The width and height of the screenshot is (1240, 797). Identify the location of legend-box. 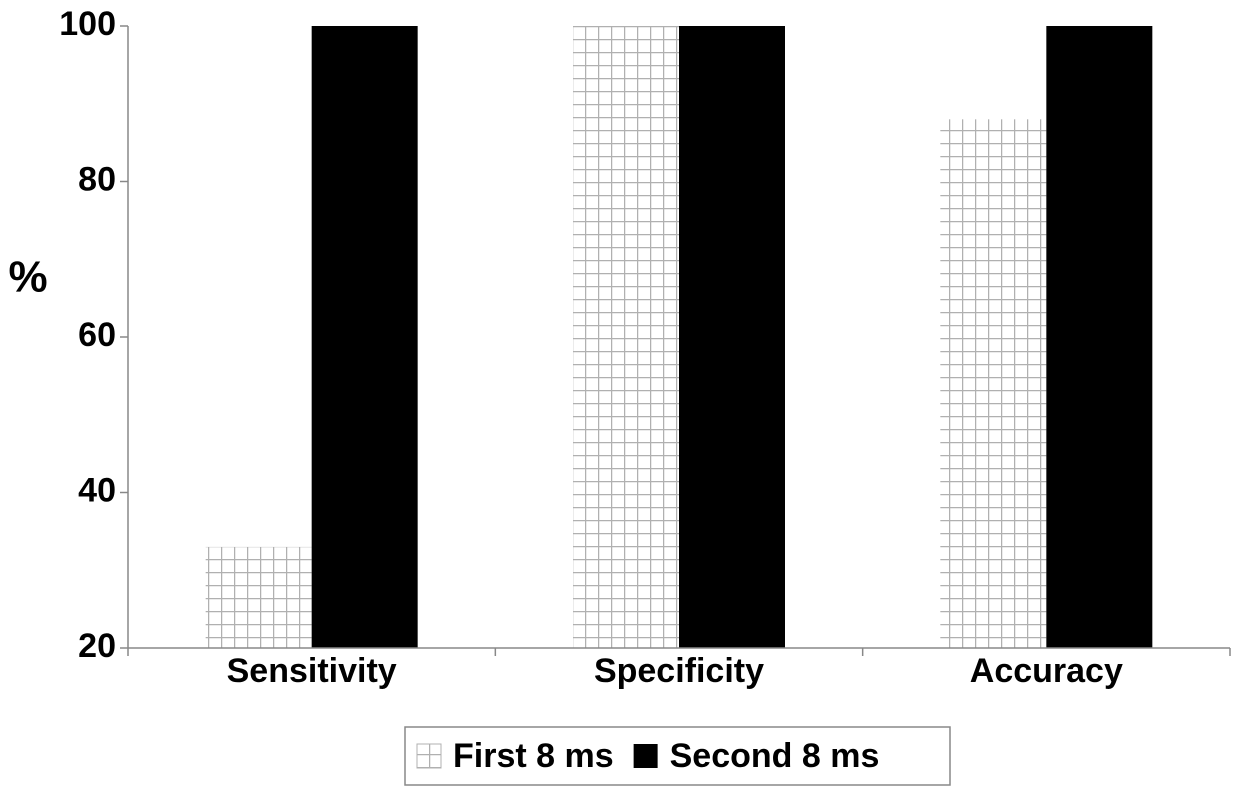
(677, 756).